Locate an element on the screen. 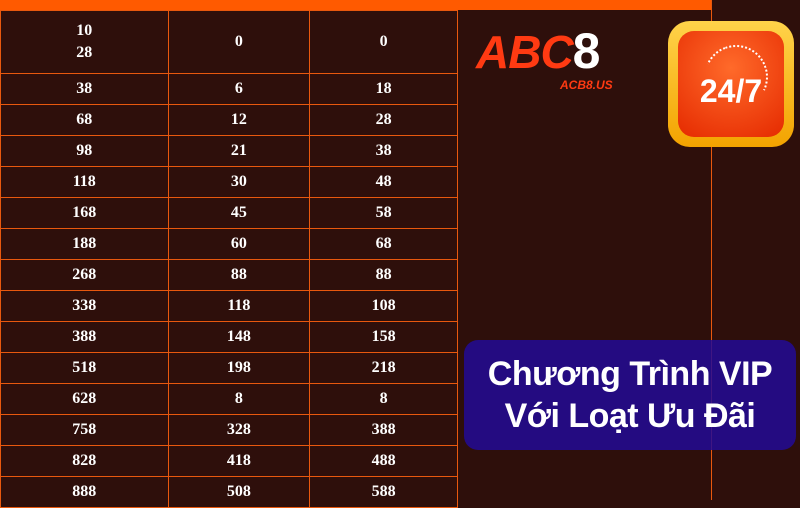 The height and width of the screenshot is (508, 800). table-cell: 10 28 is located at coordinates (84, 42).